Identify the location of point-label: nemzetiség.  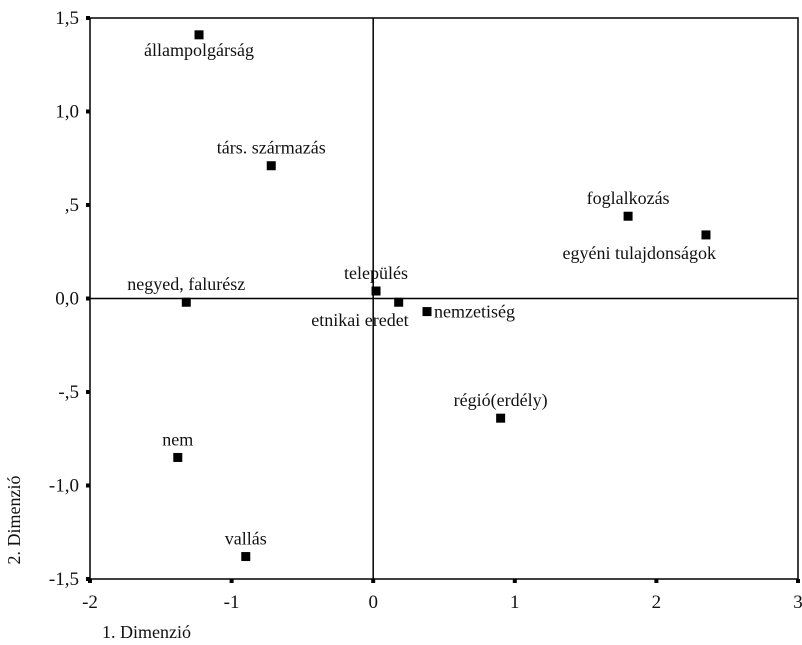
(474, 312).